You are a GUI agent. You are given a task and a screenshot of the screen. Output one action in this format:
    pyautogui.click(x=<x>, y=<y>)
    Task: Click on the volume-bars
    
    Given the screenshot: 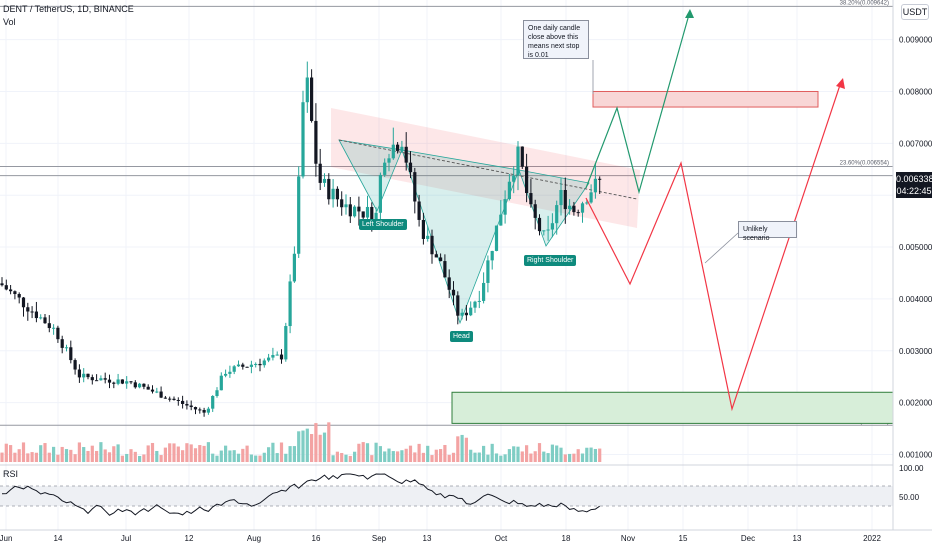 What is the action you would take?
    pyautogui.click(x=301, y=442)
    